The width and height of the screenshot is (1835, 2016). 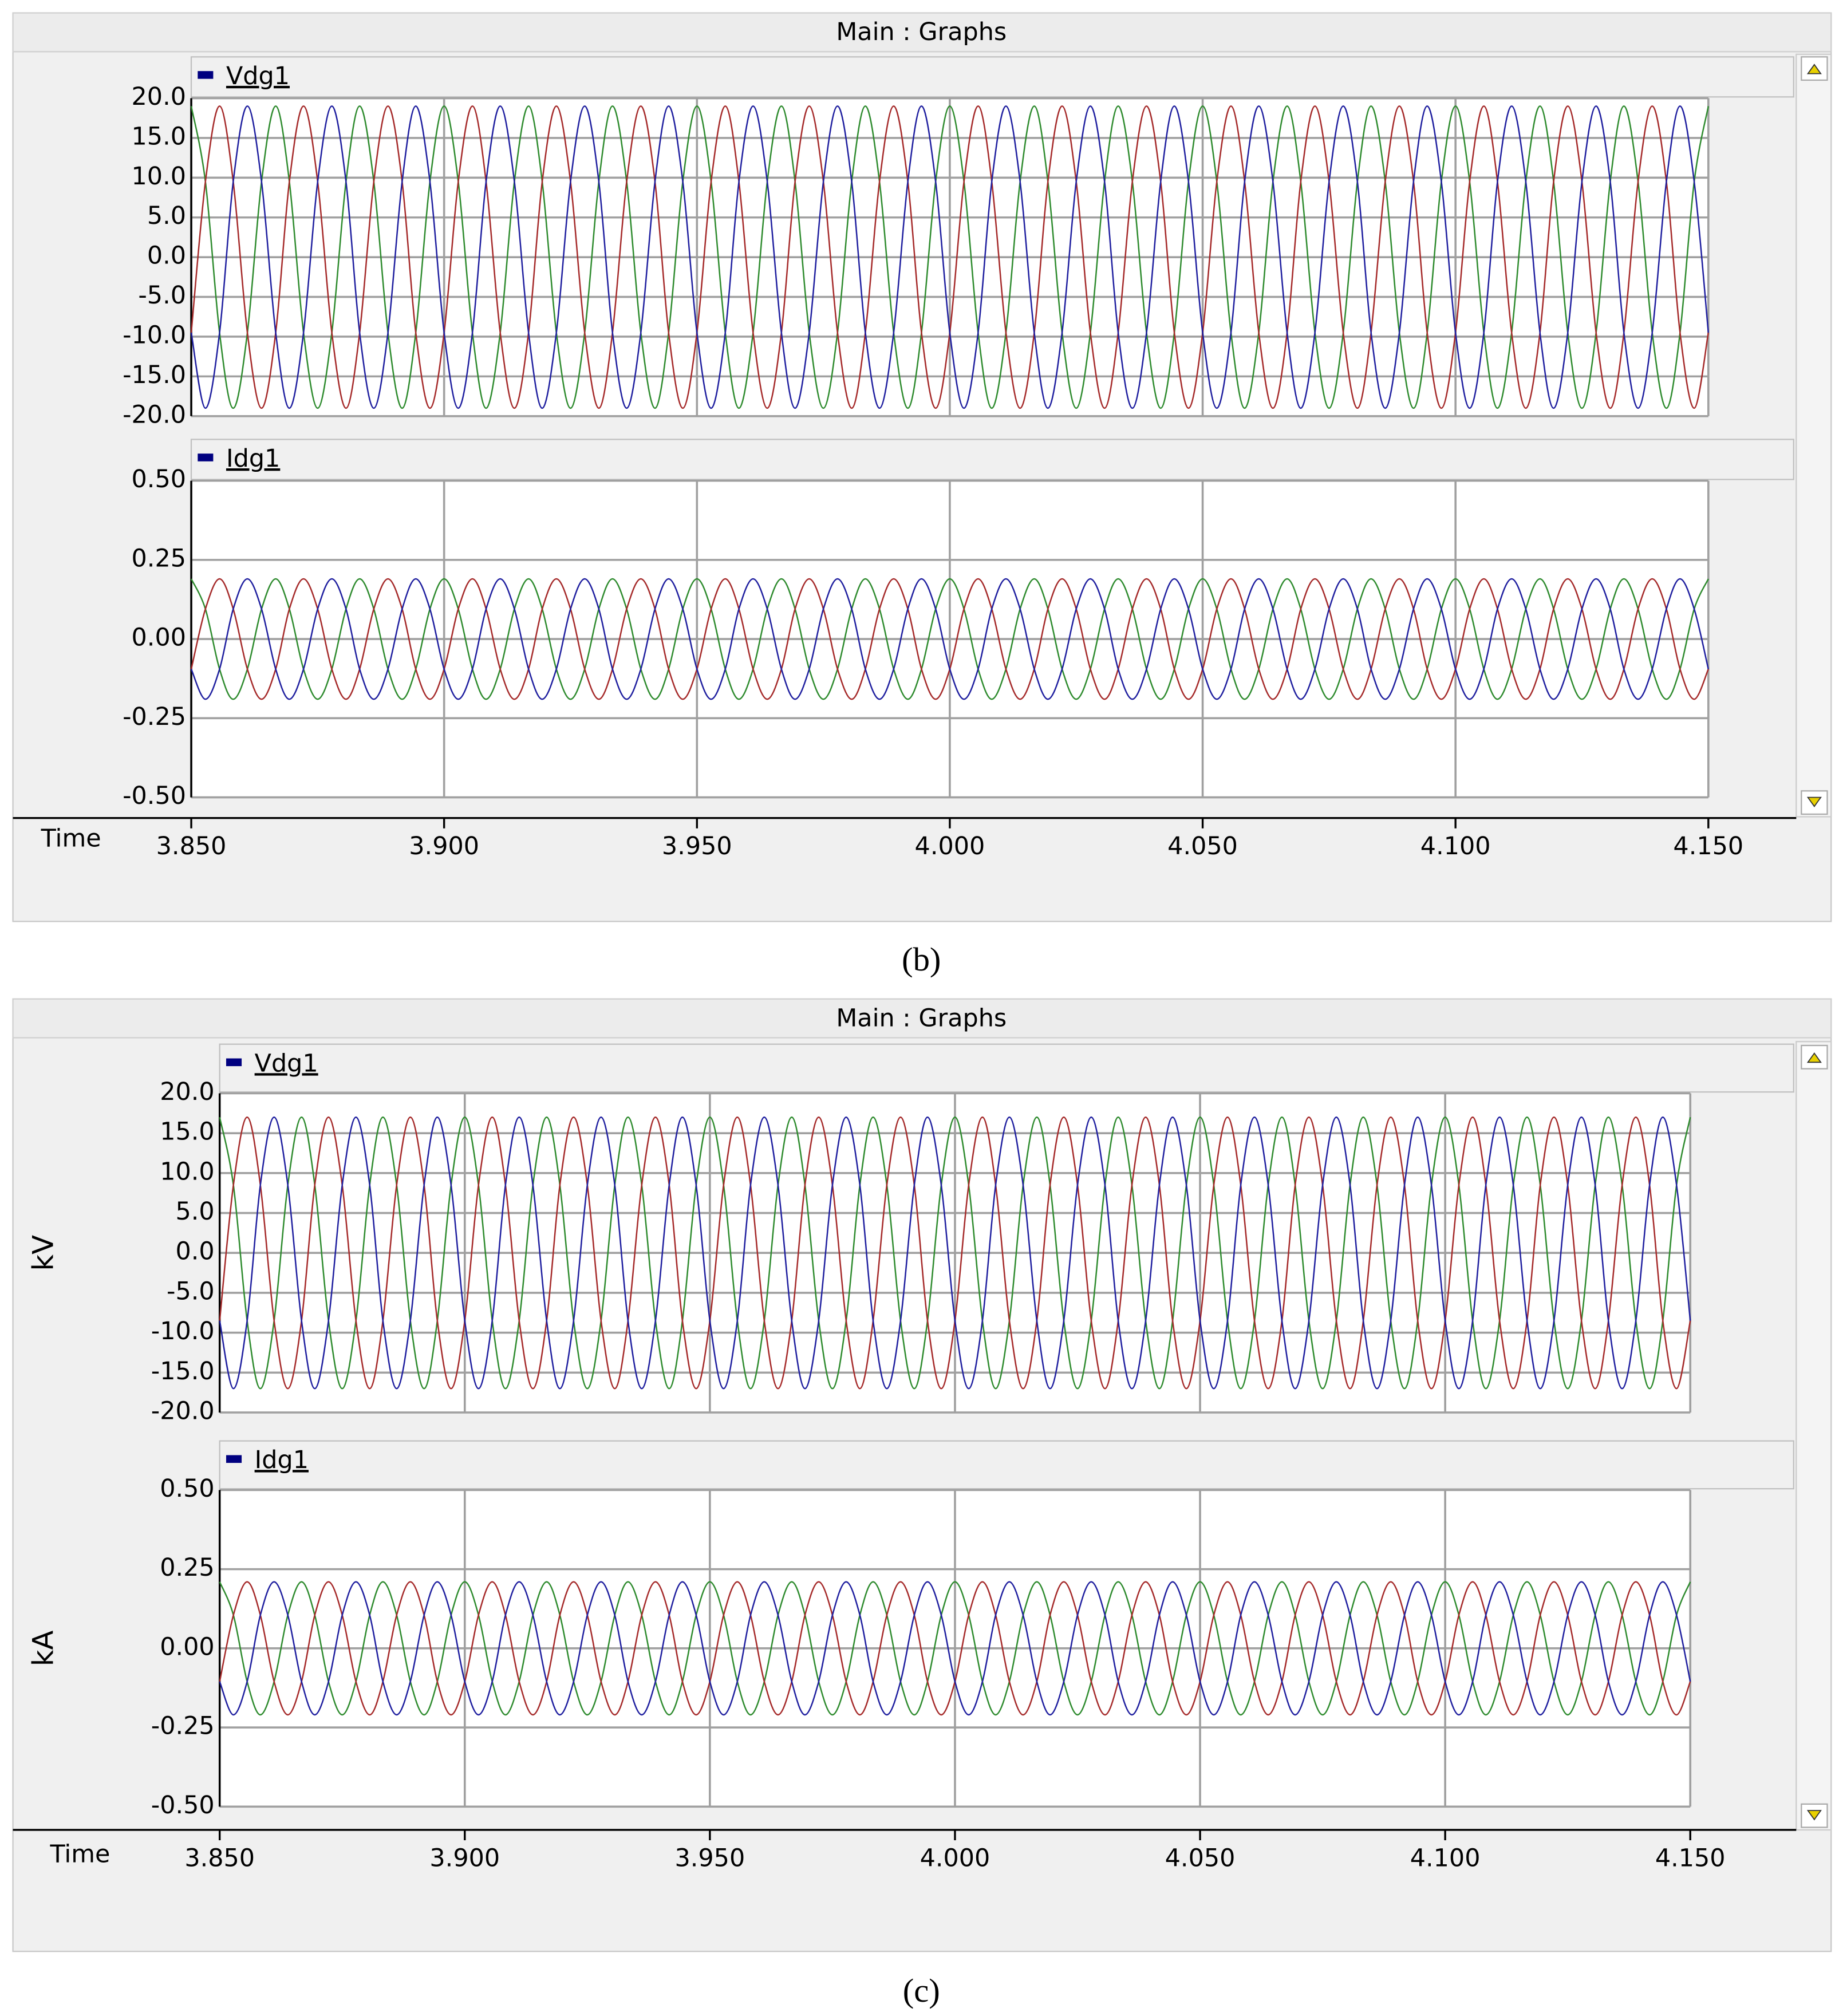 What do you see at coordinates (922, 1990) in the screenshot?
I see `caption: (c)` at bounding box center [922, 1990].